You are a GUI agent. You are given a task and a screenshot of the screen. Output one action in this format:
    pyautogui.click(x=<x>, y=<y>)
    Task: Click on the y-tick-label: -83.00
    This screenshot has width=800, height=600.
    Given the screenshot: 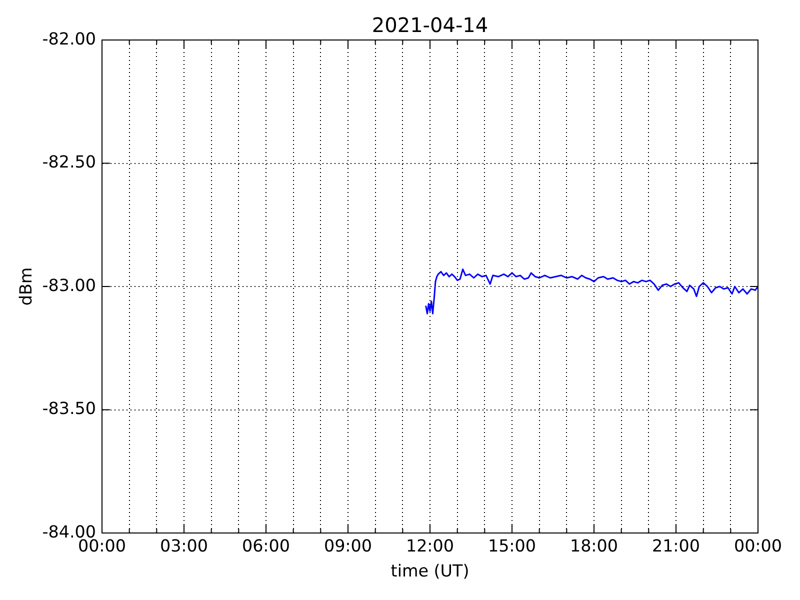 What is the action you would take?
    pyautogui.click(x=69, y=284)
    